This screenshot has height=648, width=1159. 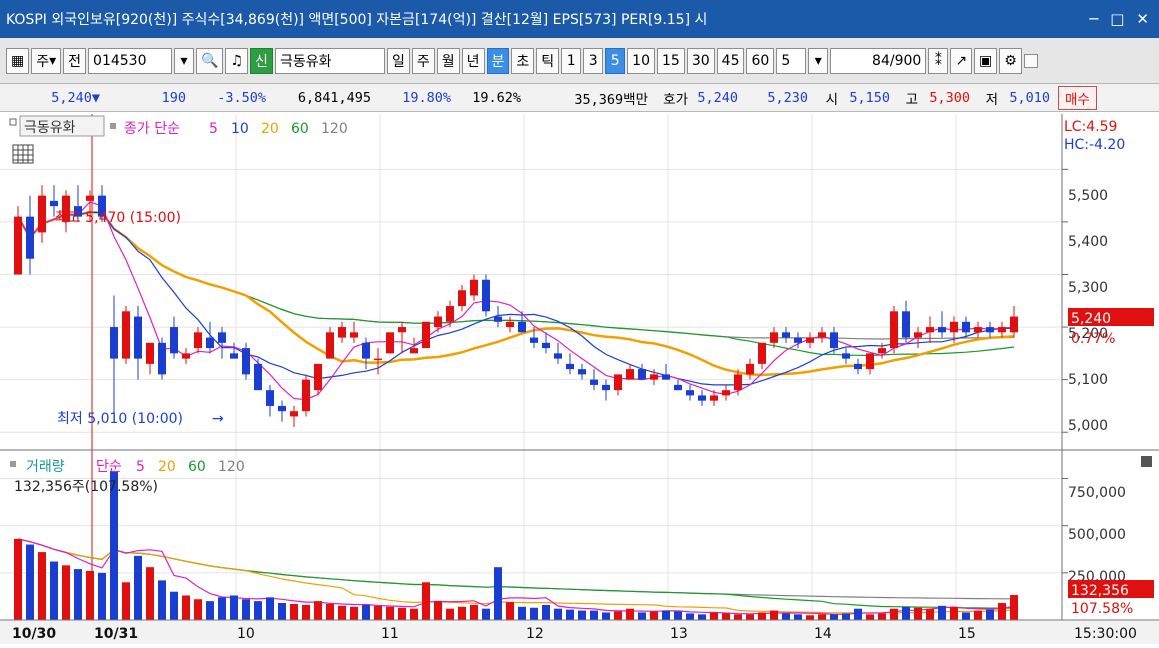 I want to click on period-tab-minute: 분, so click(x=498, y=60).